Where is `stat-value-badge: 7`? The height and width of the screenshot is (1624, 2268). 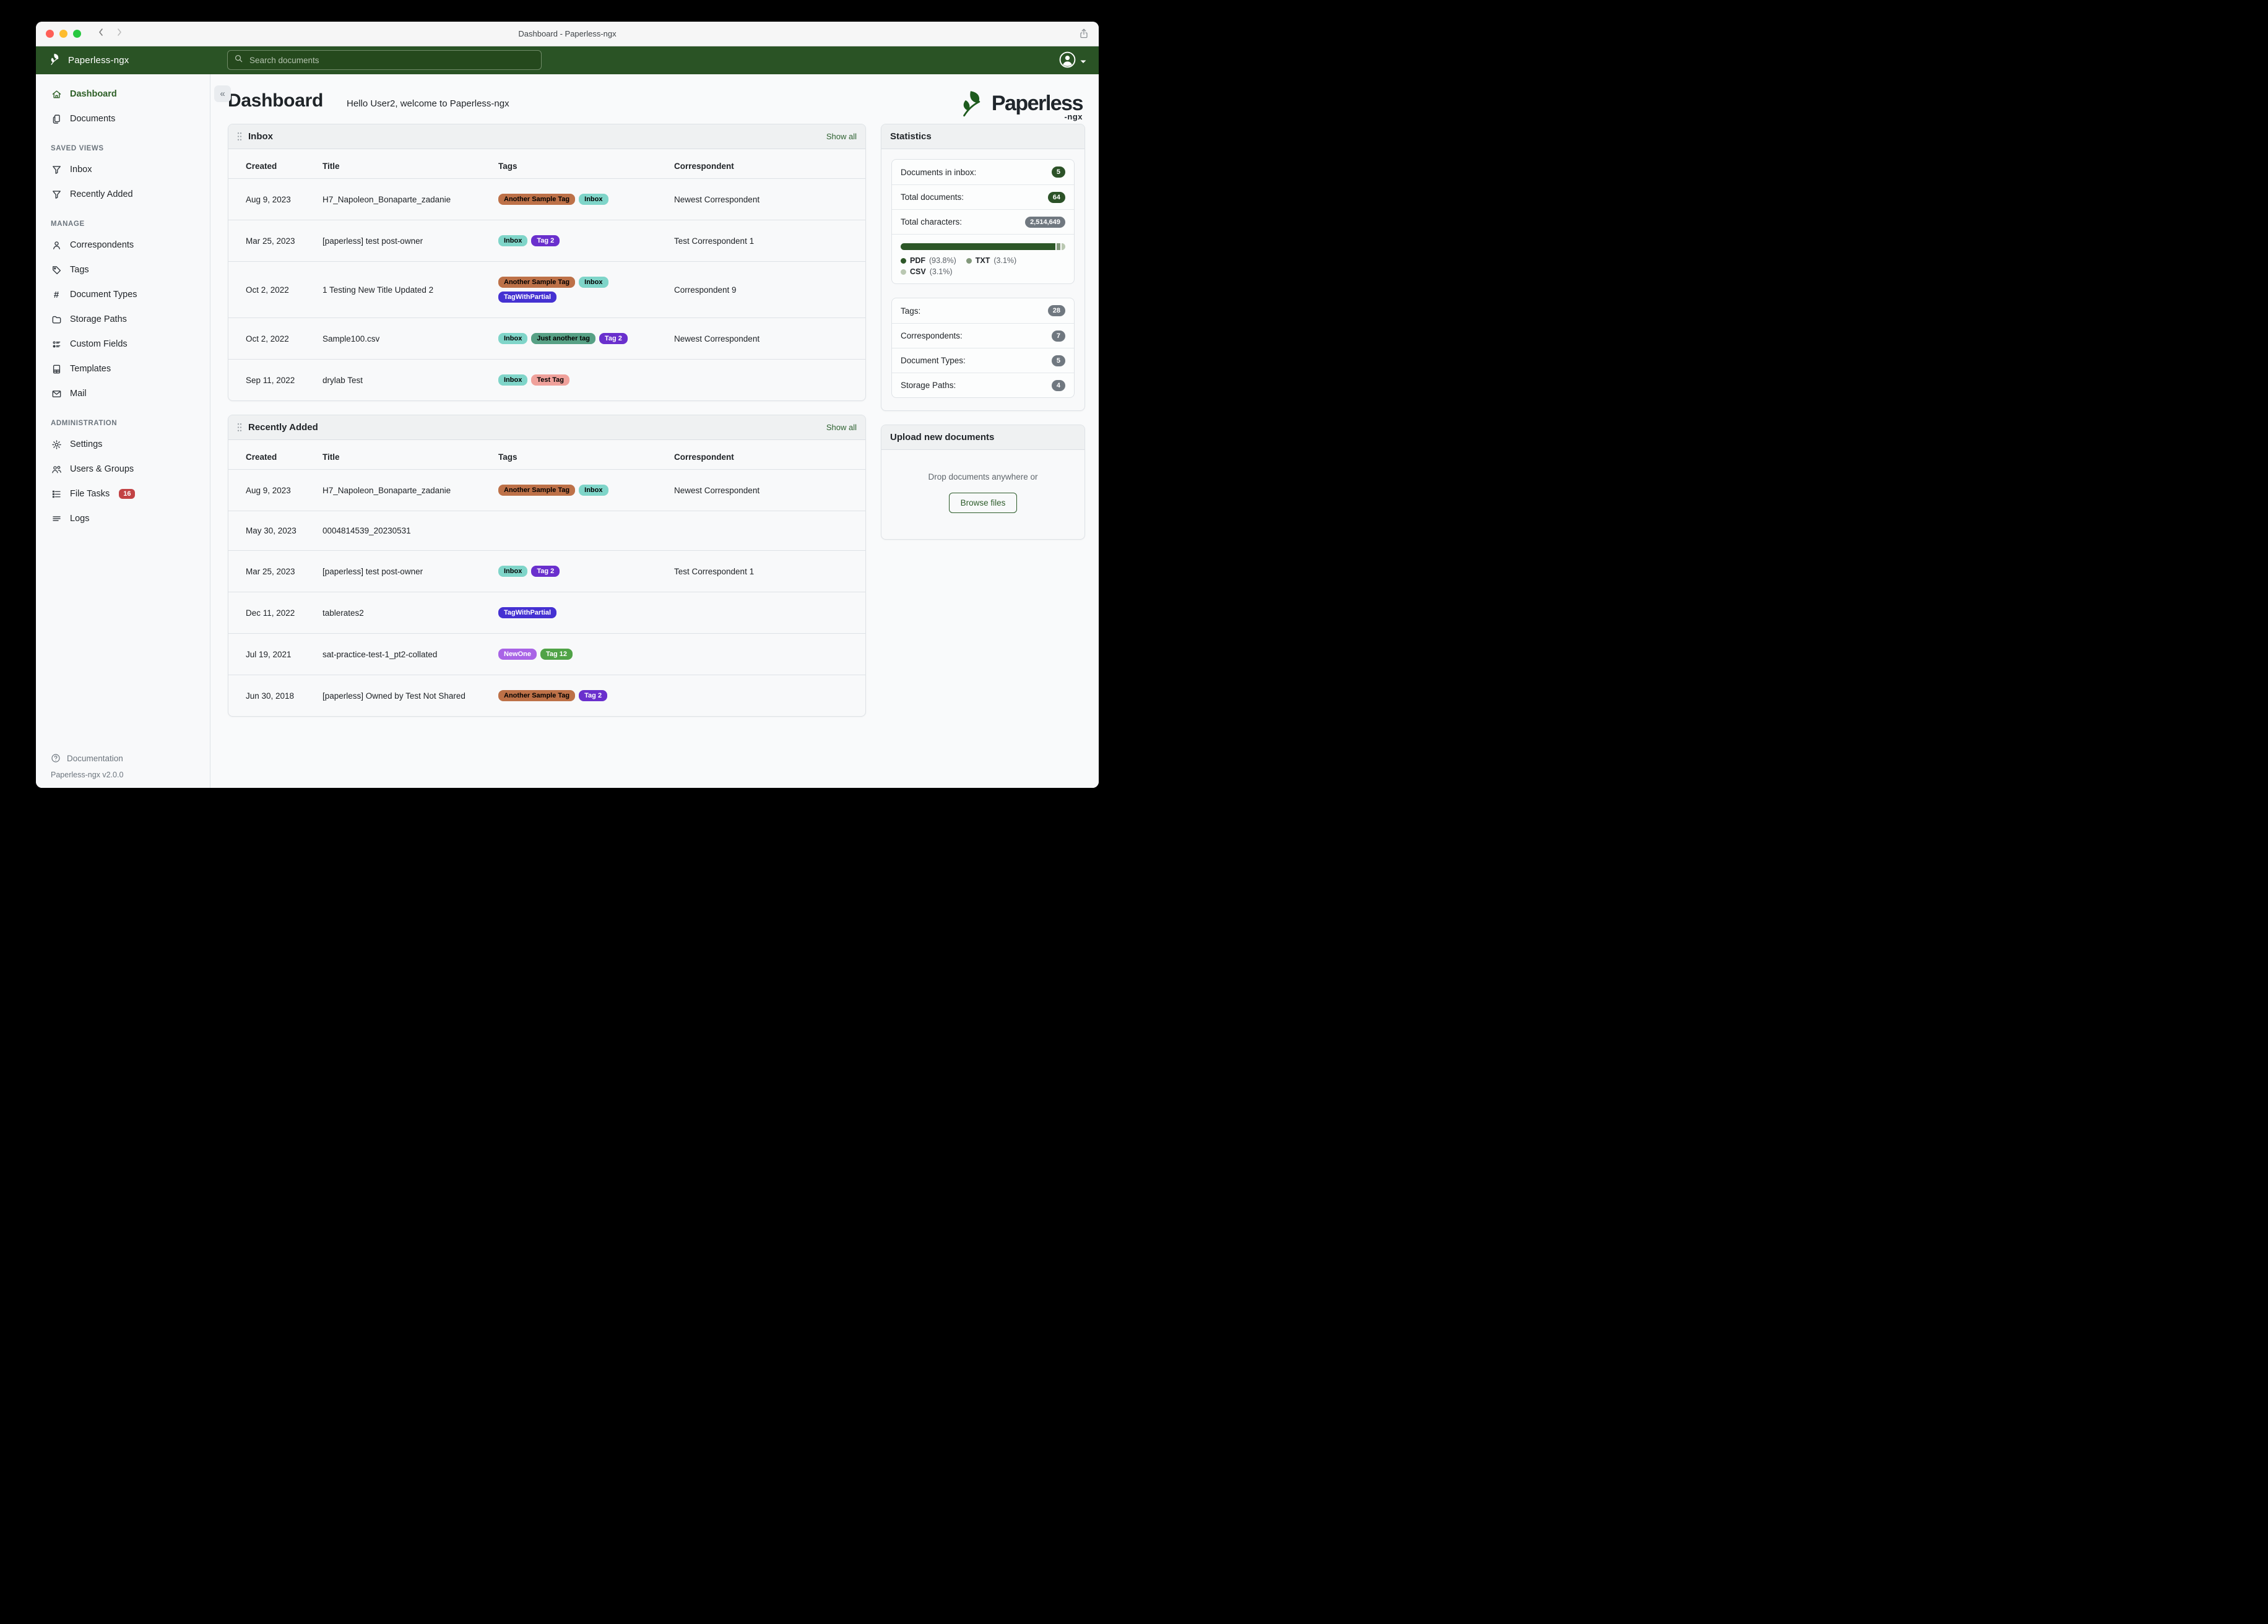 stat-value-badge: 7 is located at coordinates (1058, 336).